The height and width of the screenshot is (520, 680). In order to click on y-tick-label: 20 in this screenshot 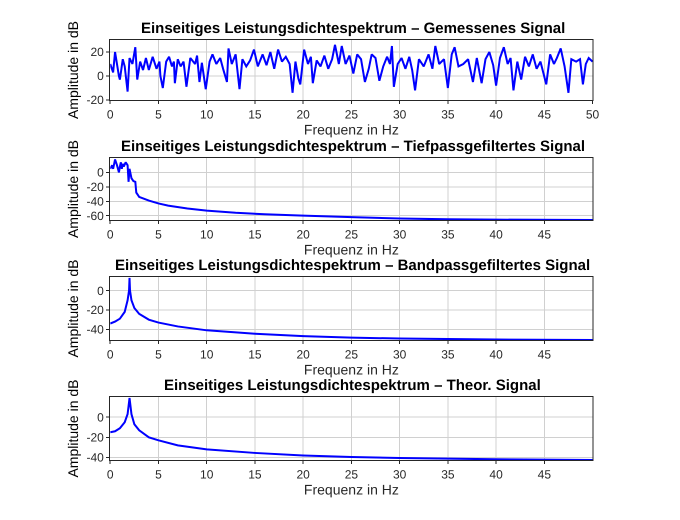, I will do `click(97, 52)`.